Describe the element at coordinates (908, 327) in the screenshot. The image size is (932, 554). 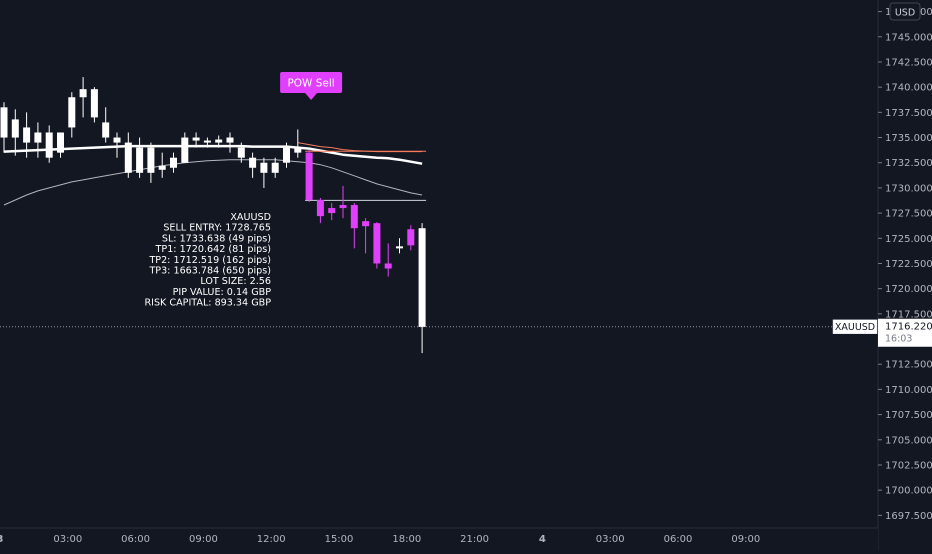
I see `last-price-value: 1716.220` at that location.